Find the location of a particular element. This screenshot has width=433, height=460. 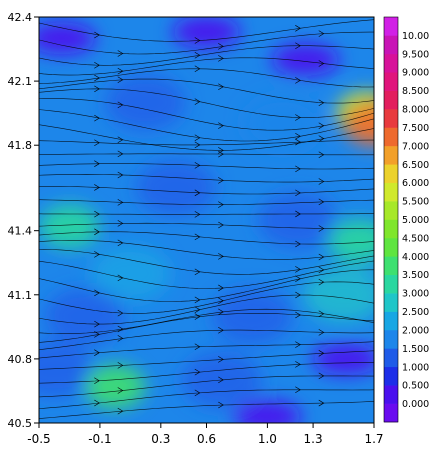

colorbar-label: 6.000 is located at coordinates (415, 183).